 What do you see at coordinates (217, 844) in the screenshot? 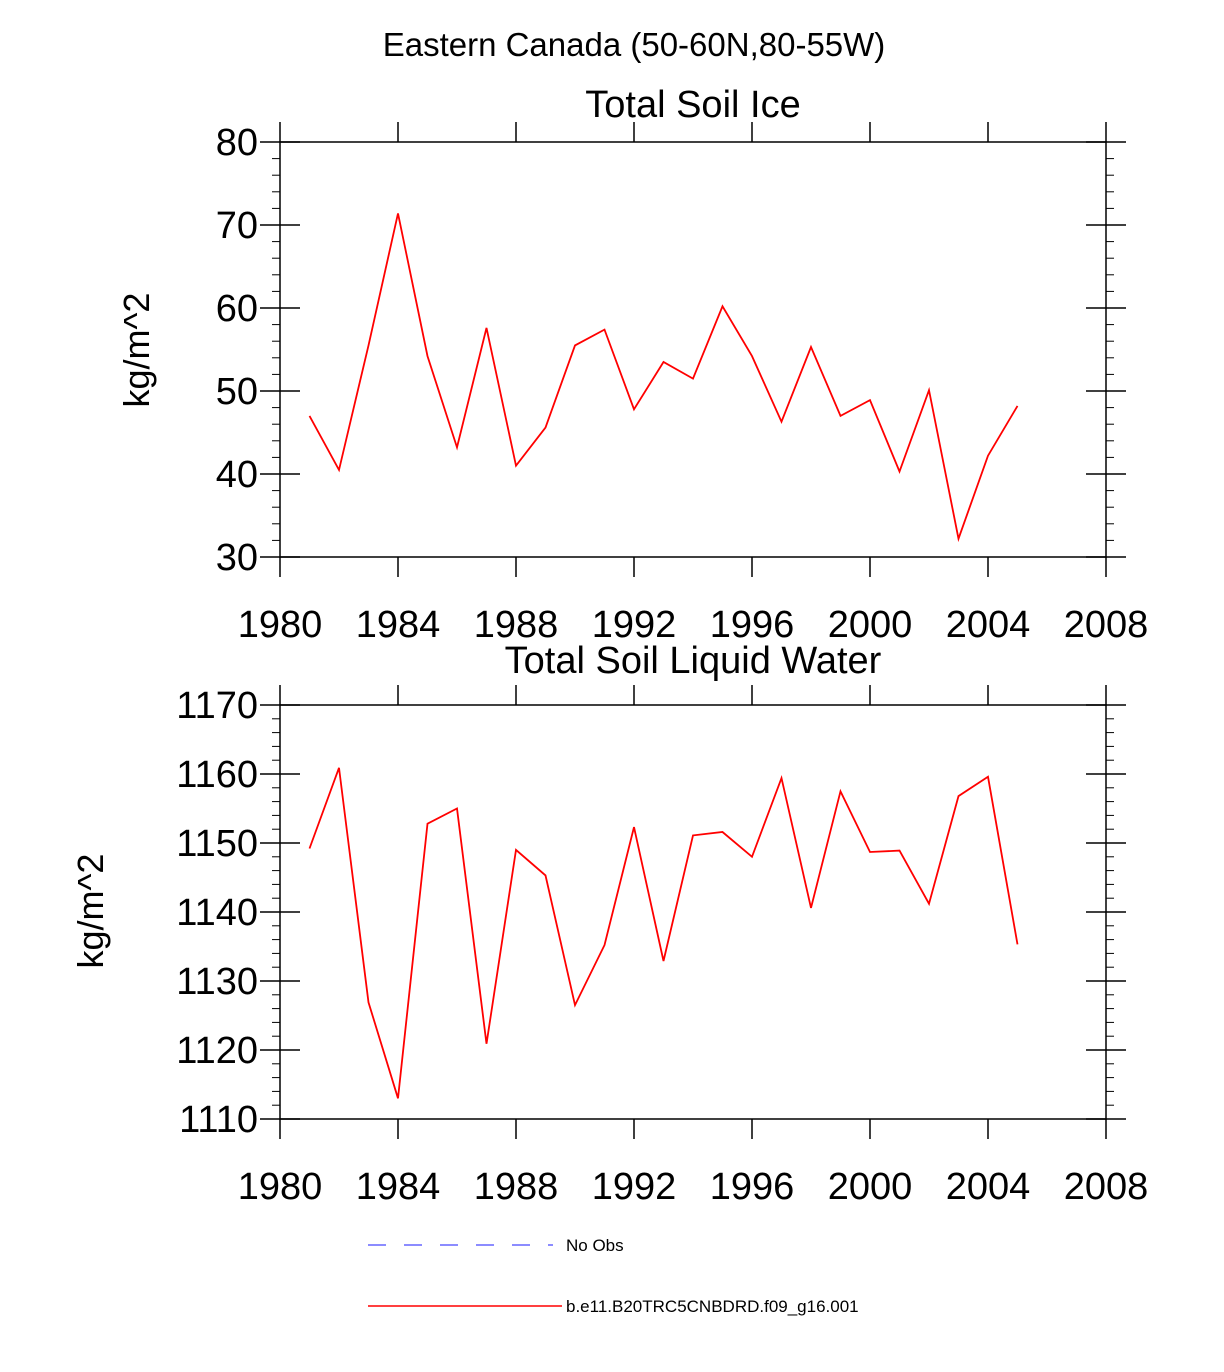
I see `y-tick-label: 1150` at bounding box center [217, 844].